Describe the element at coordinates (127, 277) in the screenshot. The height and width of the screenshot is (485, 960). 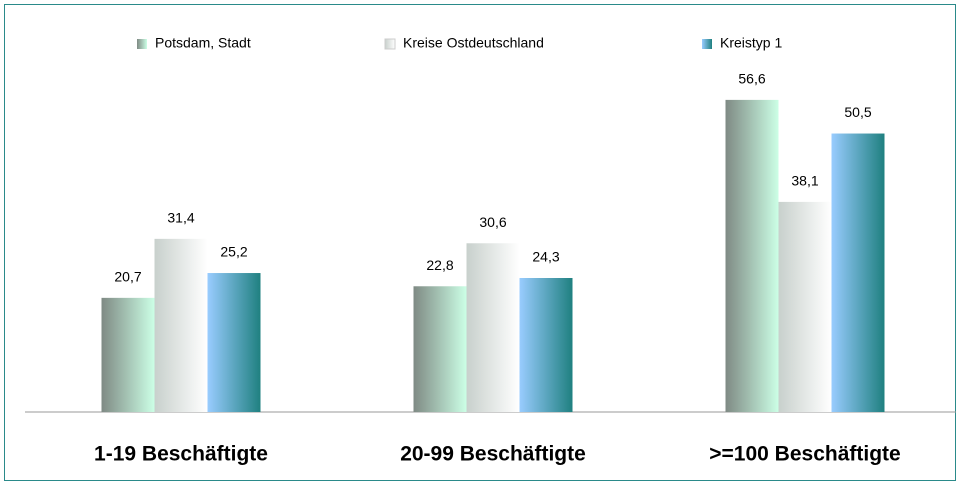
I see `value-label: 20,7` at that location.